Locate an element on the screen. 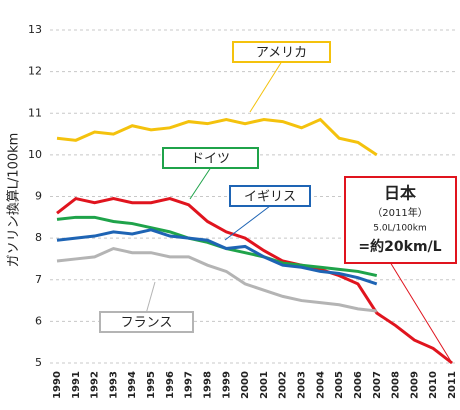  x-tick-label: 2002 is located at coordinates (283, 385).